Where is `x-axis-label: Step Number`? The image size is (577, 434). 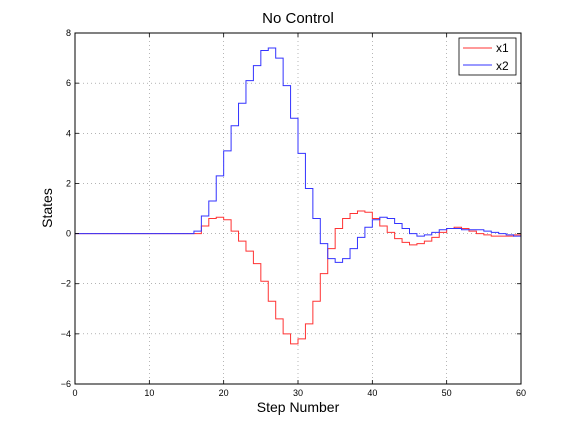 x-axis-label: Step Number is located at coordinates (298, 407).